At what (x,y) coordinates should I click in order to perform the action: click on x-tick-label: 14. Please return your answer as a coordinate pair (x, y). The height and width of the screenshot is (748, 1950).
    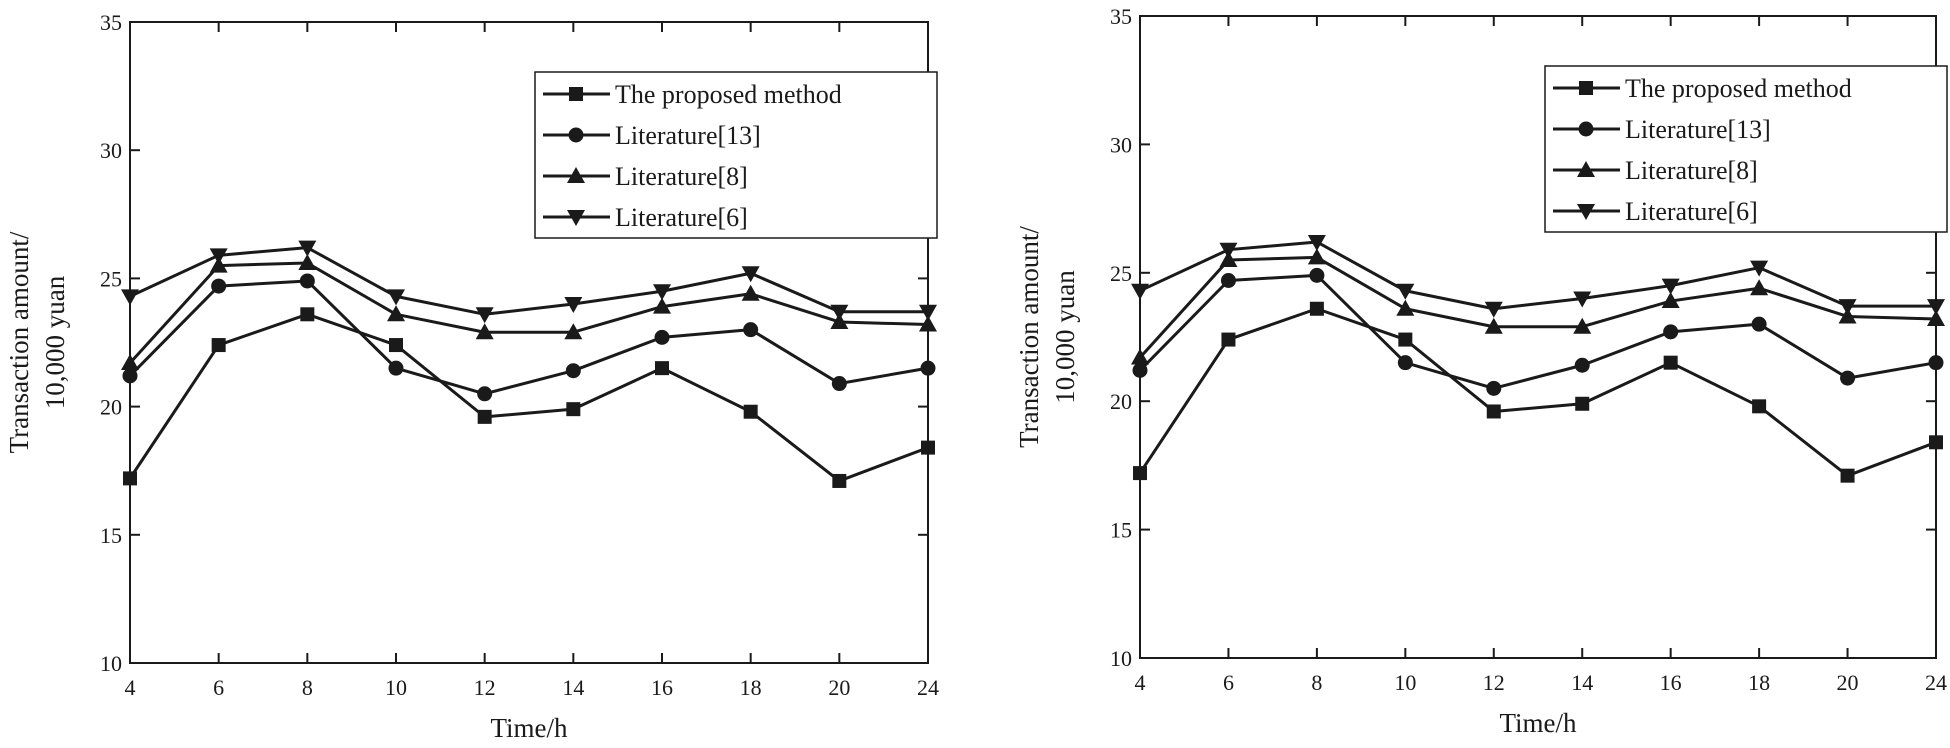
    Looking at the image, I should click on (1582, 682).